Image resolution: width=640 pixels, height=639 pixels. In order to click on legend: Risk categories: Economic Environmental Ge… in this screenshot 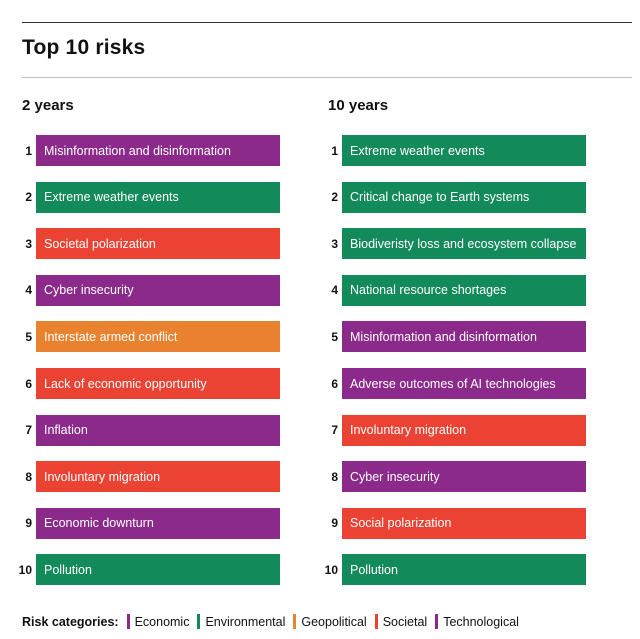, I will do `click(274, 621)`.